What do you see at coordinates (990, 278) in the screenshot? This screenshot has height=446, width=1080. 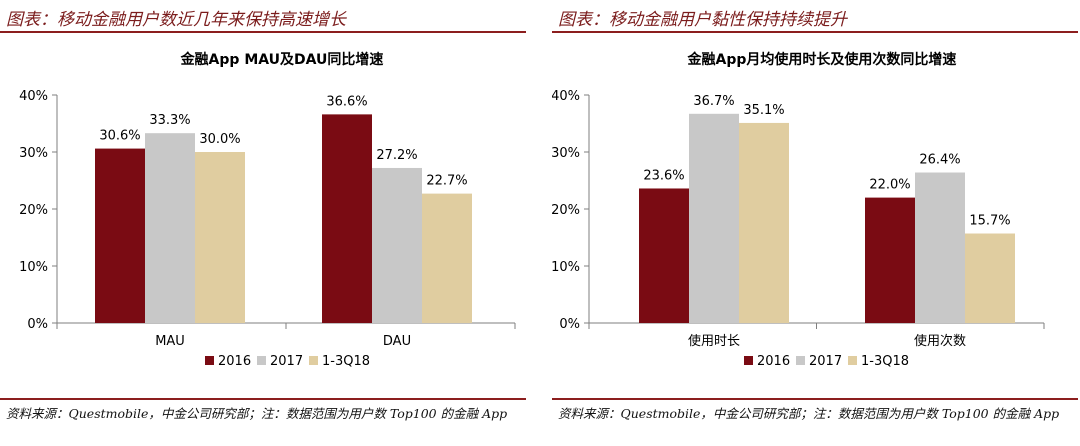 I see `bar-1-3Q18-使用次数` at bounding box center [990, 278].